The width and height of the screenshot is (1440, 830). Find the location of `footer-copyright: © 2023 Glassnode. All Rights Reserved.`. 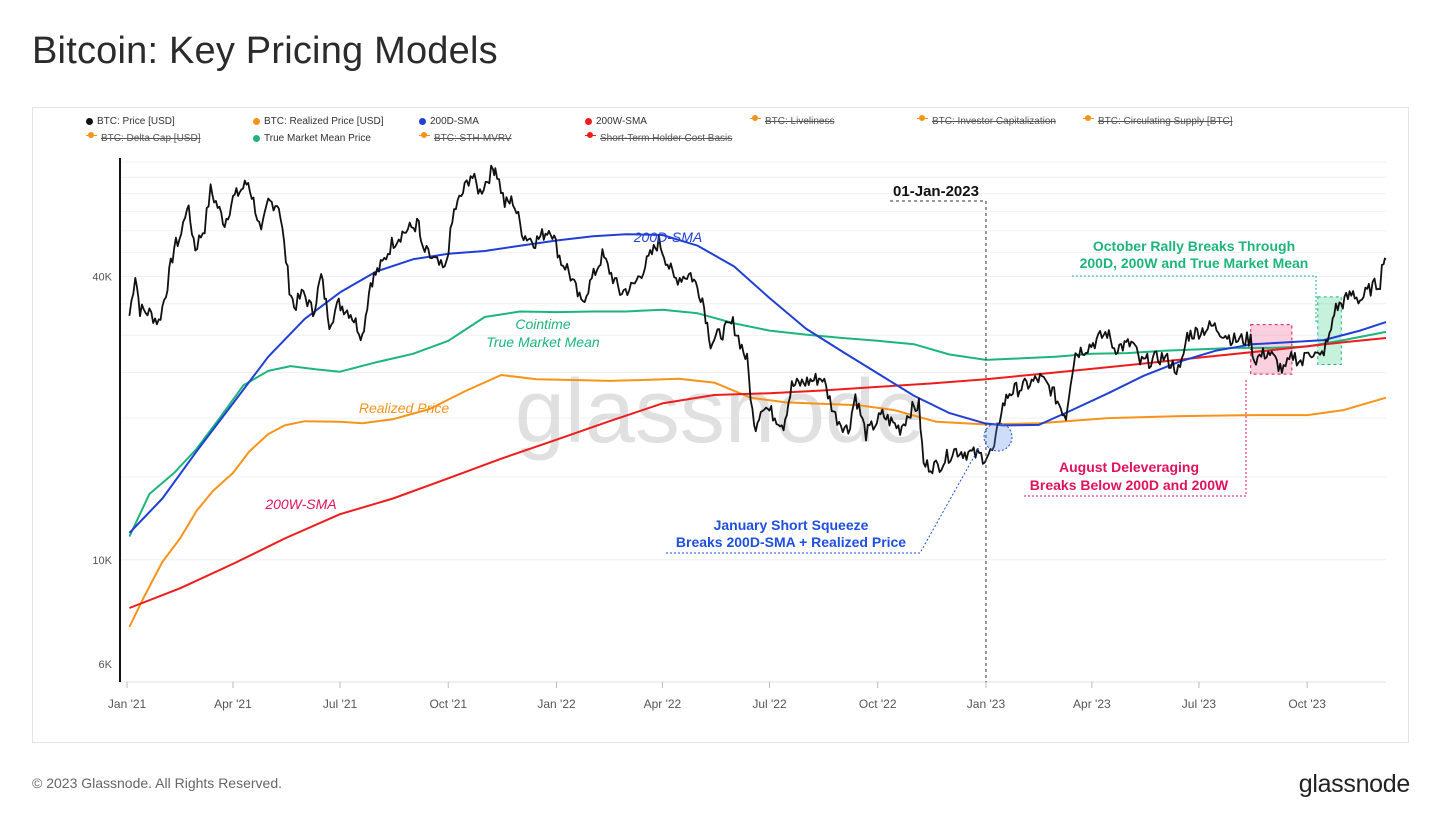

footer-copyright: © 2023 Glassnode. All Rights Reserved. is located at coordinates (157, 783).